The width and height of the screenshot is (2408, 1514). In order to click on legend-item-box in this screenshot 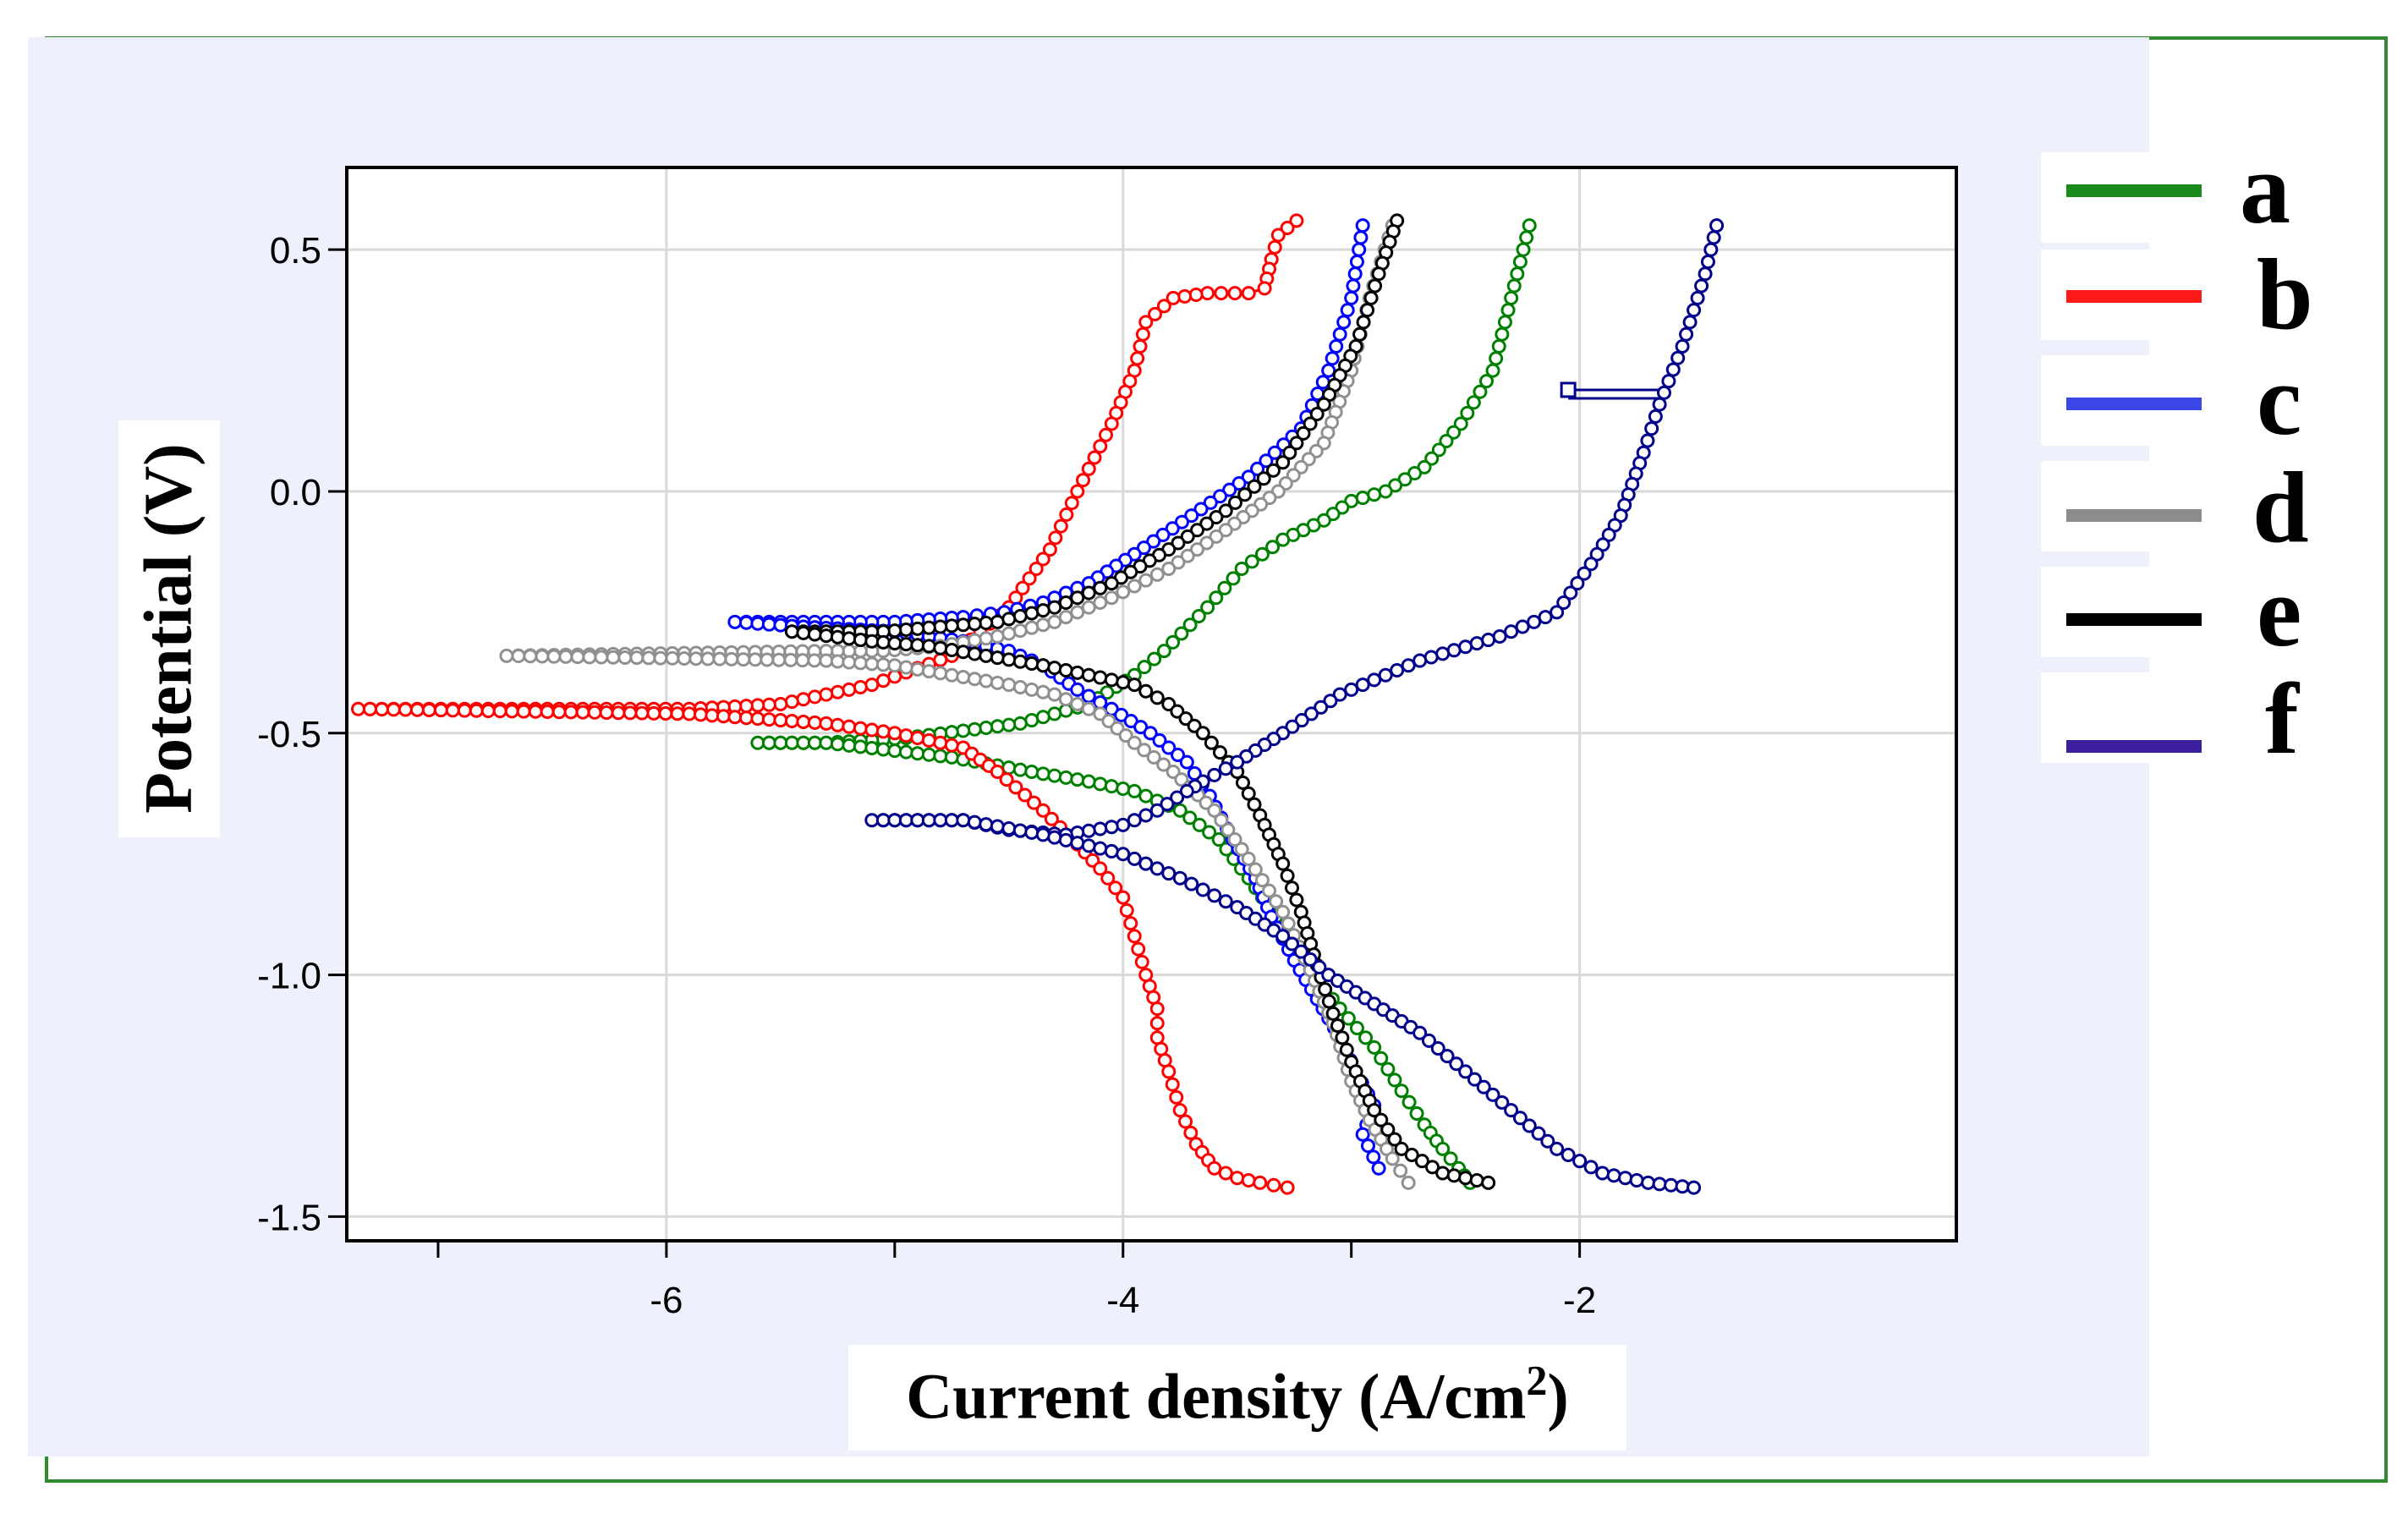, I will do `click(2152, 197)`.